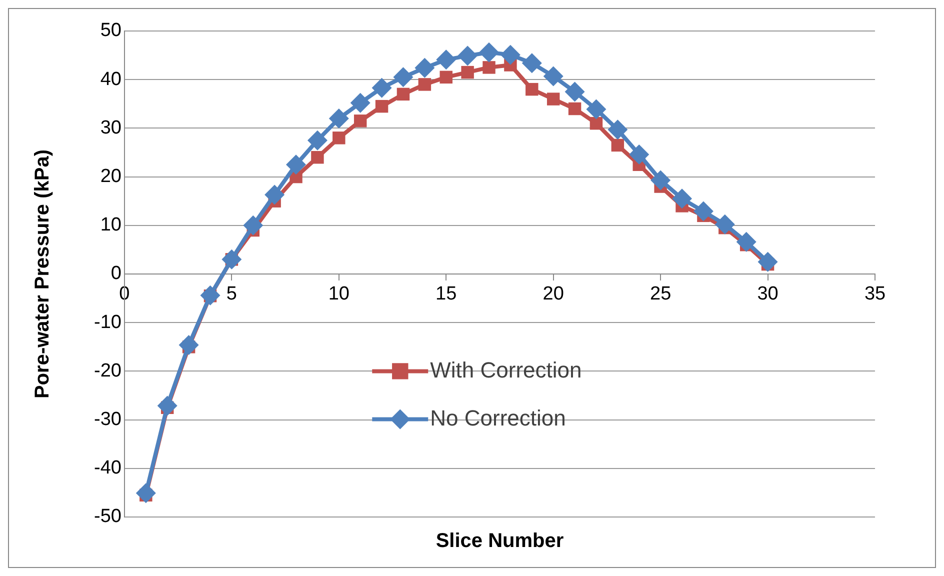  Describe the element at coordinates (498, 417) in the screenshot. I see `legend-label: No Correction` at that location.